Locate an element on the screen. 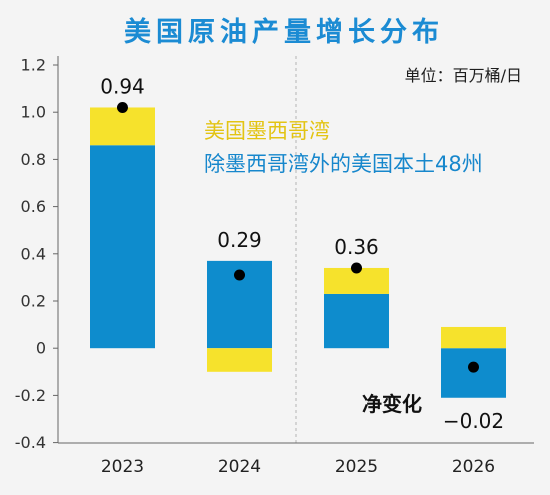 The image size is (550, 495). chart-title: 美国原油产量增长分布 is located at coordinates (284, 32).